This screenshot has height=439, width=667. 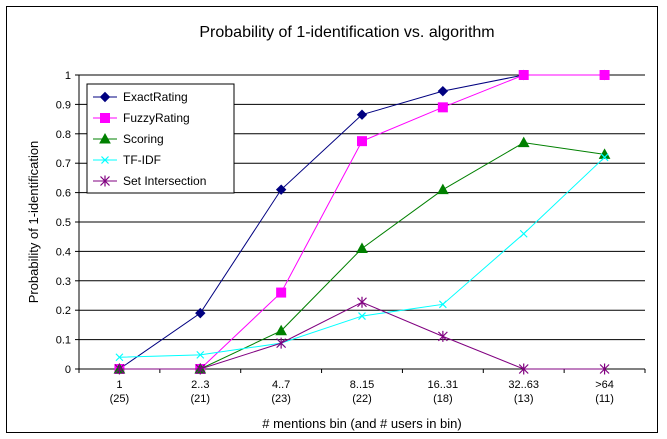 I want to click on legend-marker-scoring, so click(x=105, y=138).